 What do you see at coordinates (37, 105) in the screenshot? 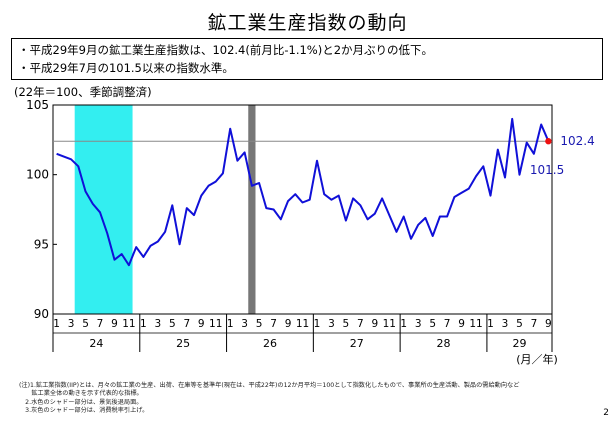
I see `y-tick-label-105: 105` at bounding box center [37, 105].